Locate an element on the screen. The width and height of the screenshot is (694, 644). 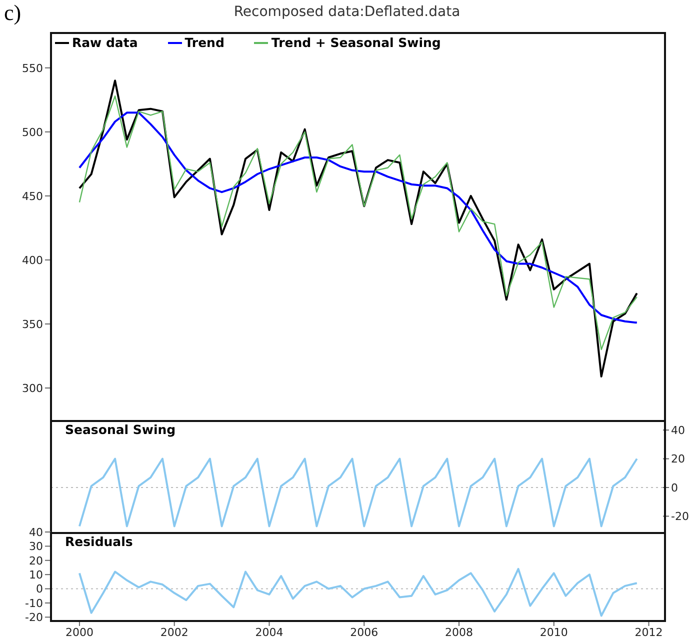
chart-title: Seasonal Swing is located at coordinates (120, 429).